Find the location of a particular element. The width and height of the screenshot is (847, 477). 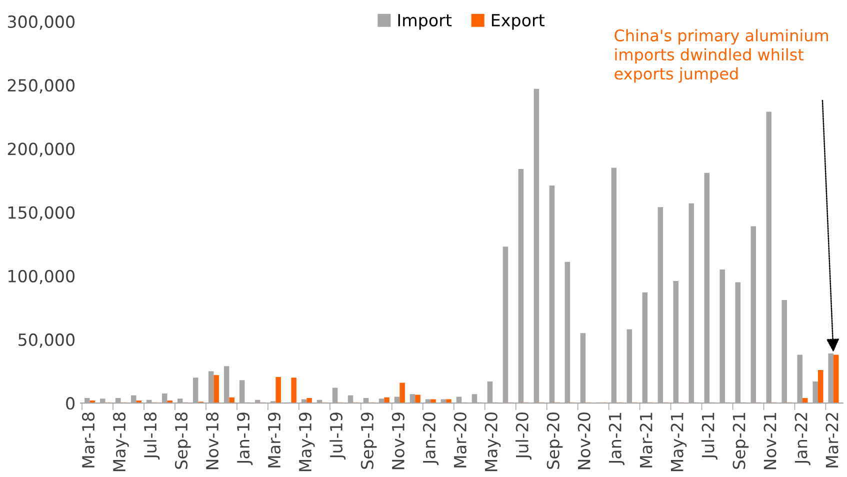

x-tick-label: Mar-19 is located at coordinates (274, 440).